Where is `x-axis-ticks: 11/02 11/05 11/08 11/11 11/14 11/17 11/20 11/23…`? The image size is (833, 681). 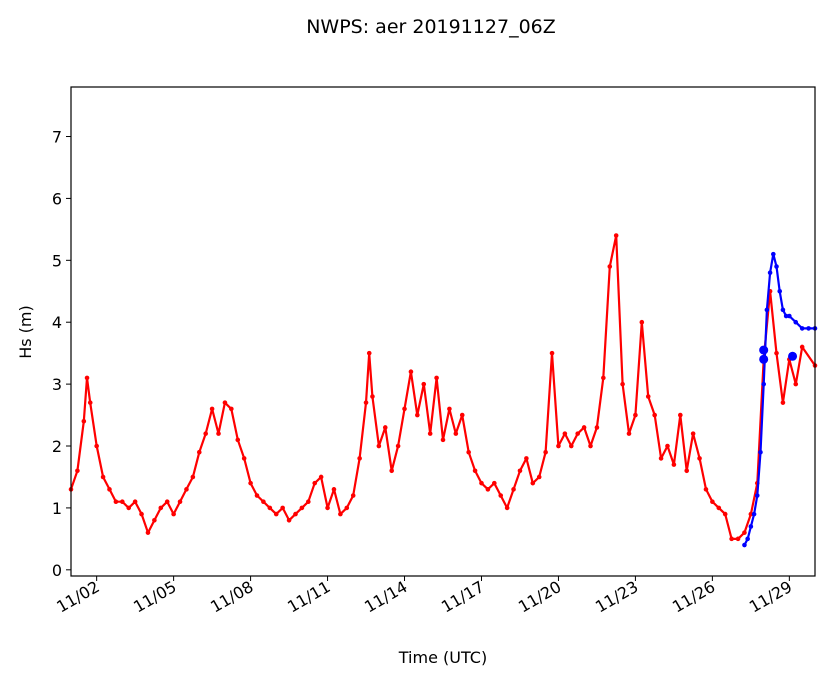 x-axis-ticks: 11/02 11/05 11/08 11/11 11/14 11/17 11/20 11/23… is located at coordinates (424, 596).